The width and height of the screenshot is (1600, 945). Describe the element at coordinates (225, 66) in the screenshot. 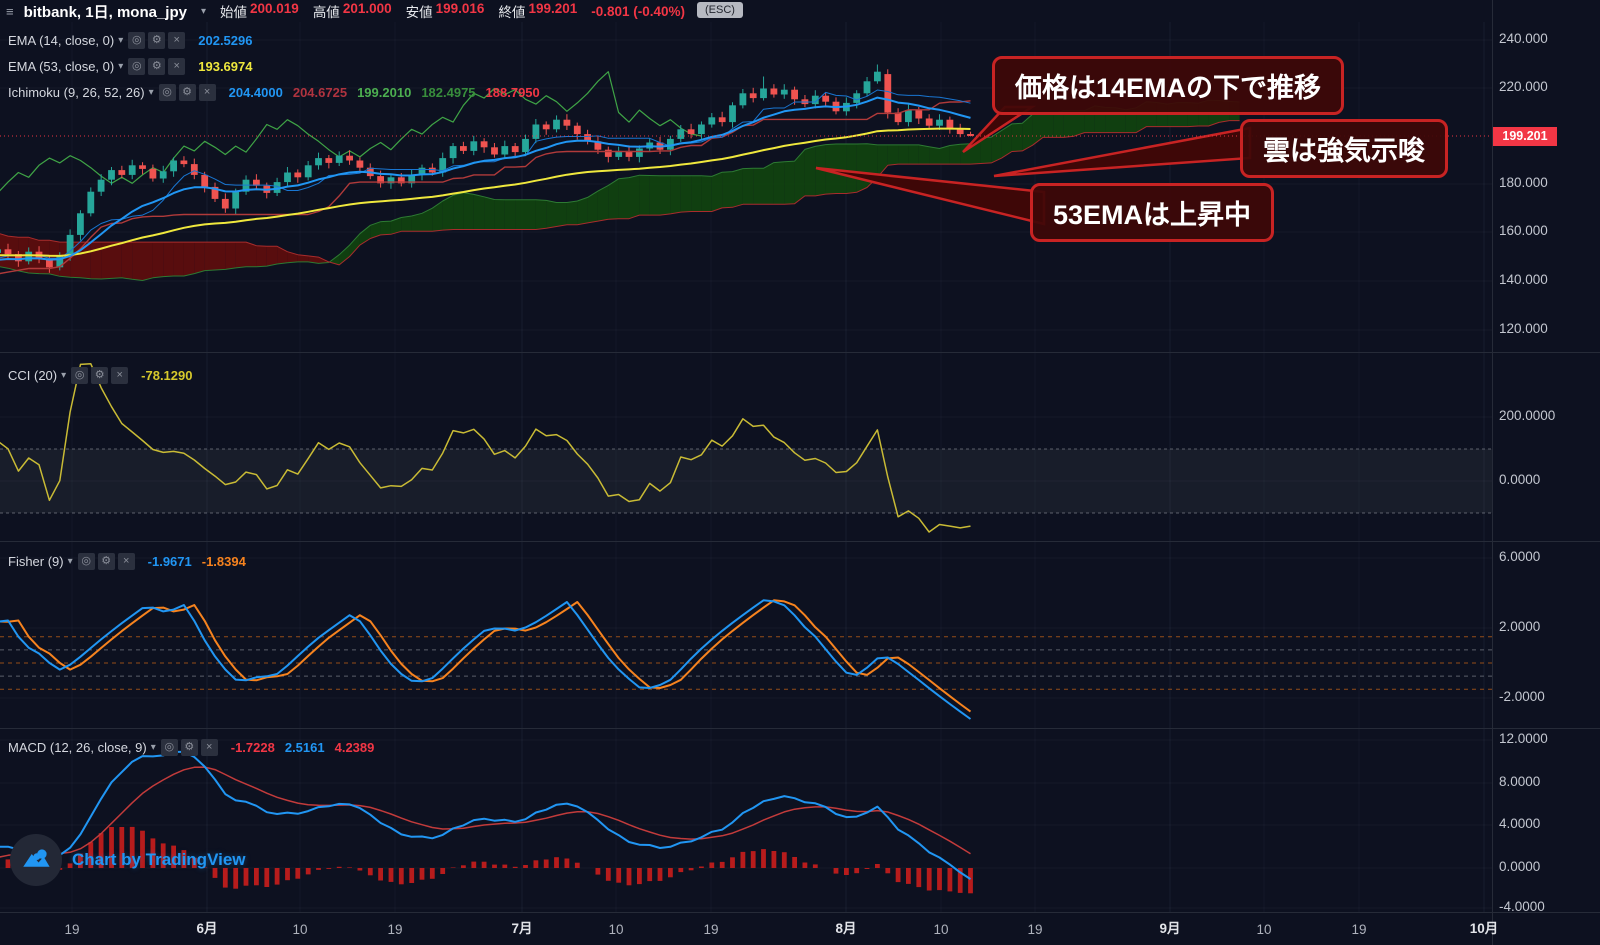

I see `indicator-value: 193.6974` at that location.